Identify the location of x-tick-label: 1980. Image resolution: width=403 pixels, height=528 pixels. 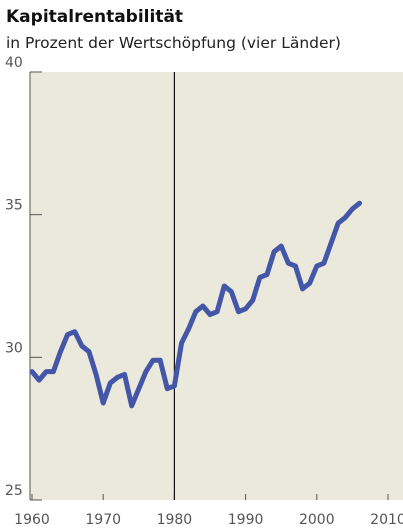
(175, 520).